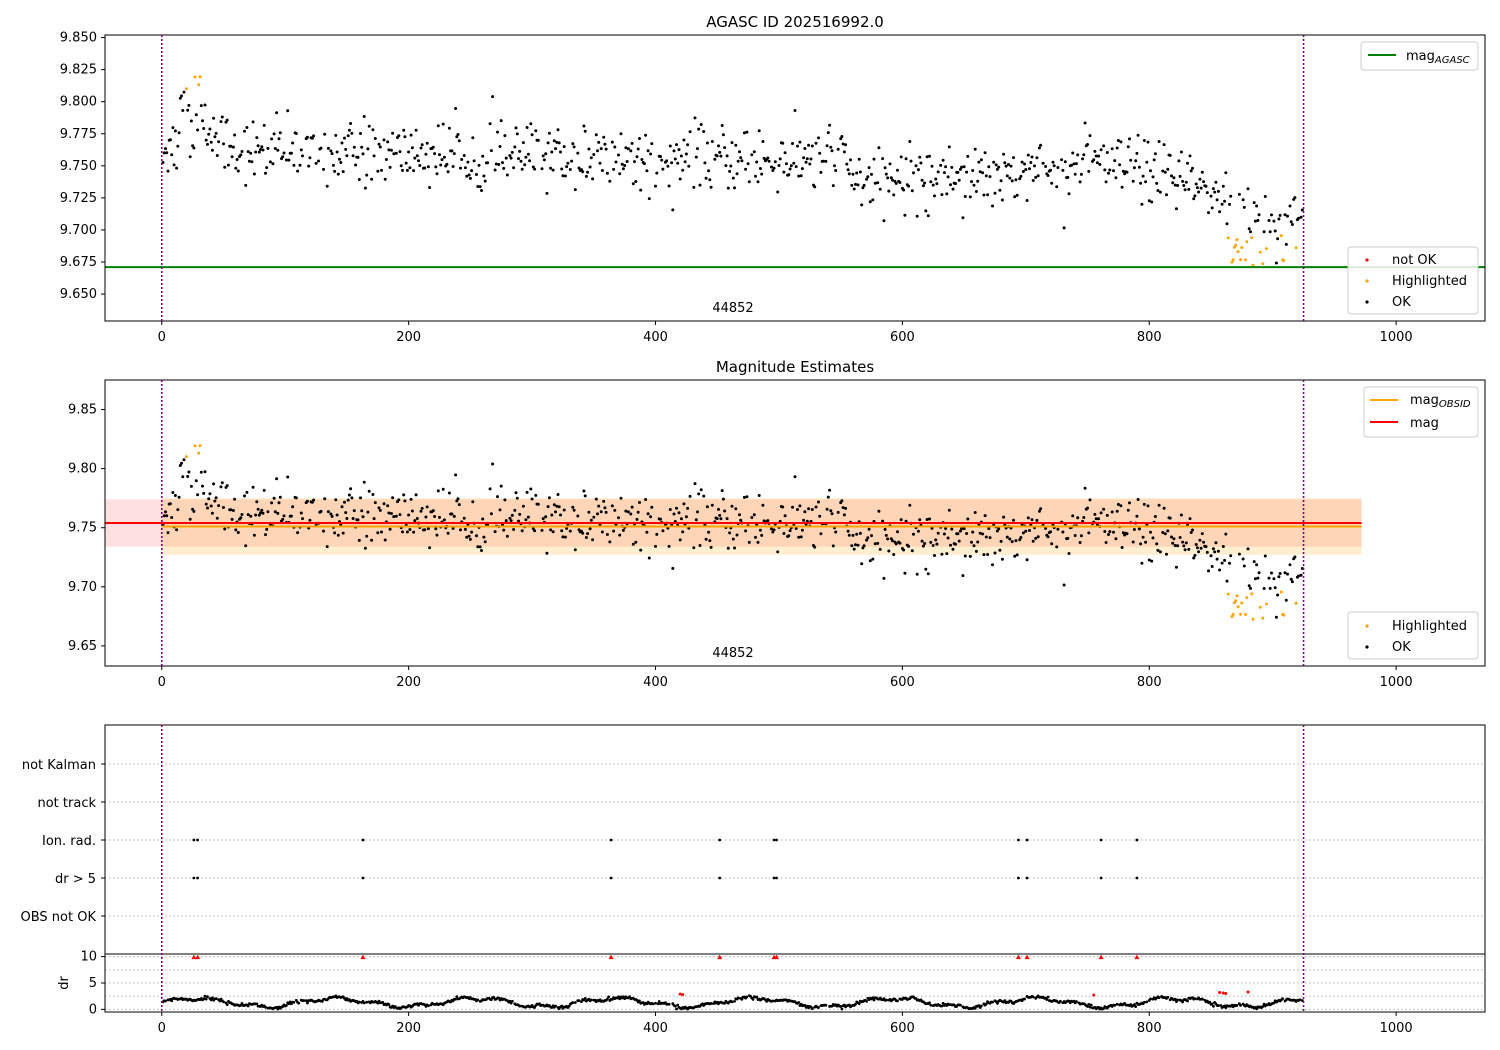 The image size is (1500, 1050). What do you see at coordinates (1429, 626) in the screenshot?
I see `legend-highlighted-mid: Highlighted` at bounding box center [1429, 626].